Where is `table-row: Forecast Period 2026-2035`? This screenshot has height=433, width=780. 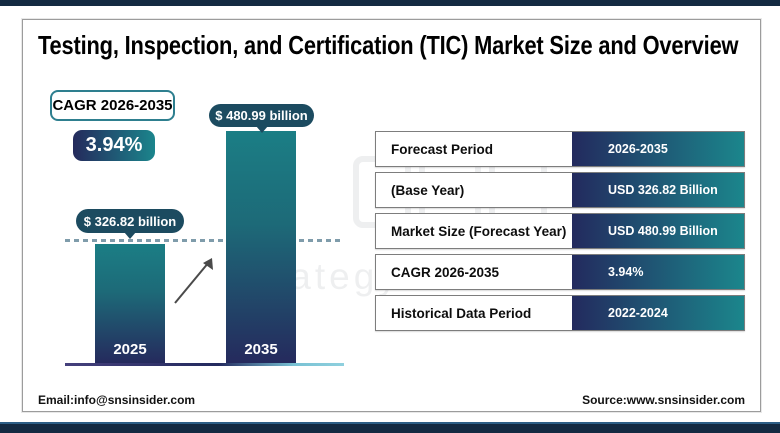 table-row: Forecast Period 2026-2035 is located at coordinates (560, 149).